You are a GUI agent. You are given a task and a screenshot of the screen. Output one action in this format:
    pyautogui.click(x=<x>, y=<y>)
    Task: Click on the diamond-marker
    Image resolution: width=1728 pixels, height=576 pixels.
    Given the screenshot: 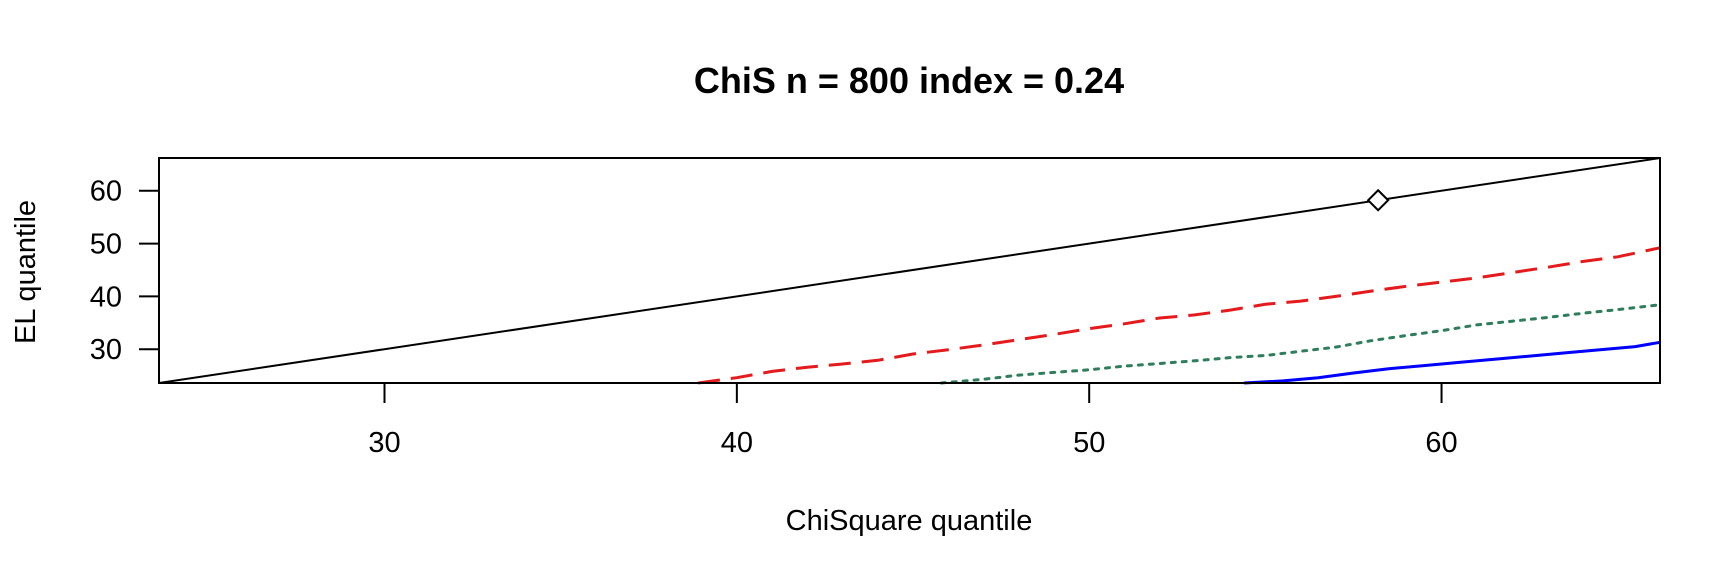 What is the action you would take?
    pyautogui.click(x=1378, y=200)
    